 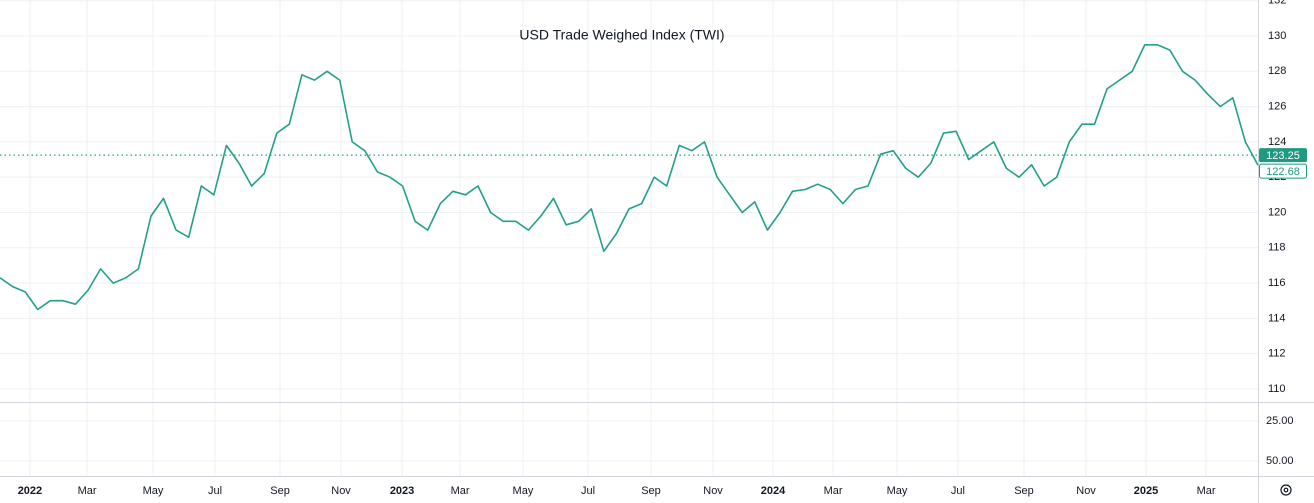 I want to click on y-tick-label: 124, so click(x=1277, y=142).